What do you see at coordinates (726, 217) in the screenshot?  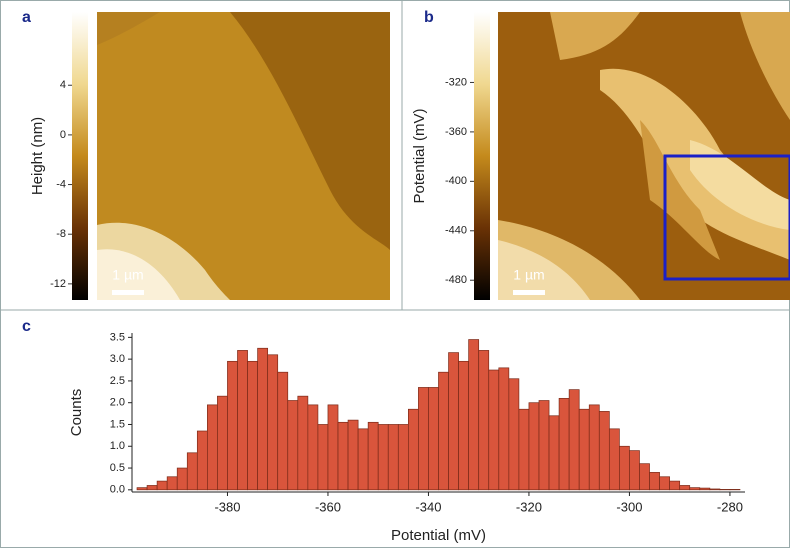 I see `region-box` at bounding box center [726, 217].